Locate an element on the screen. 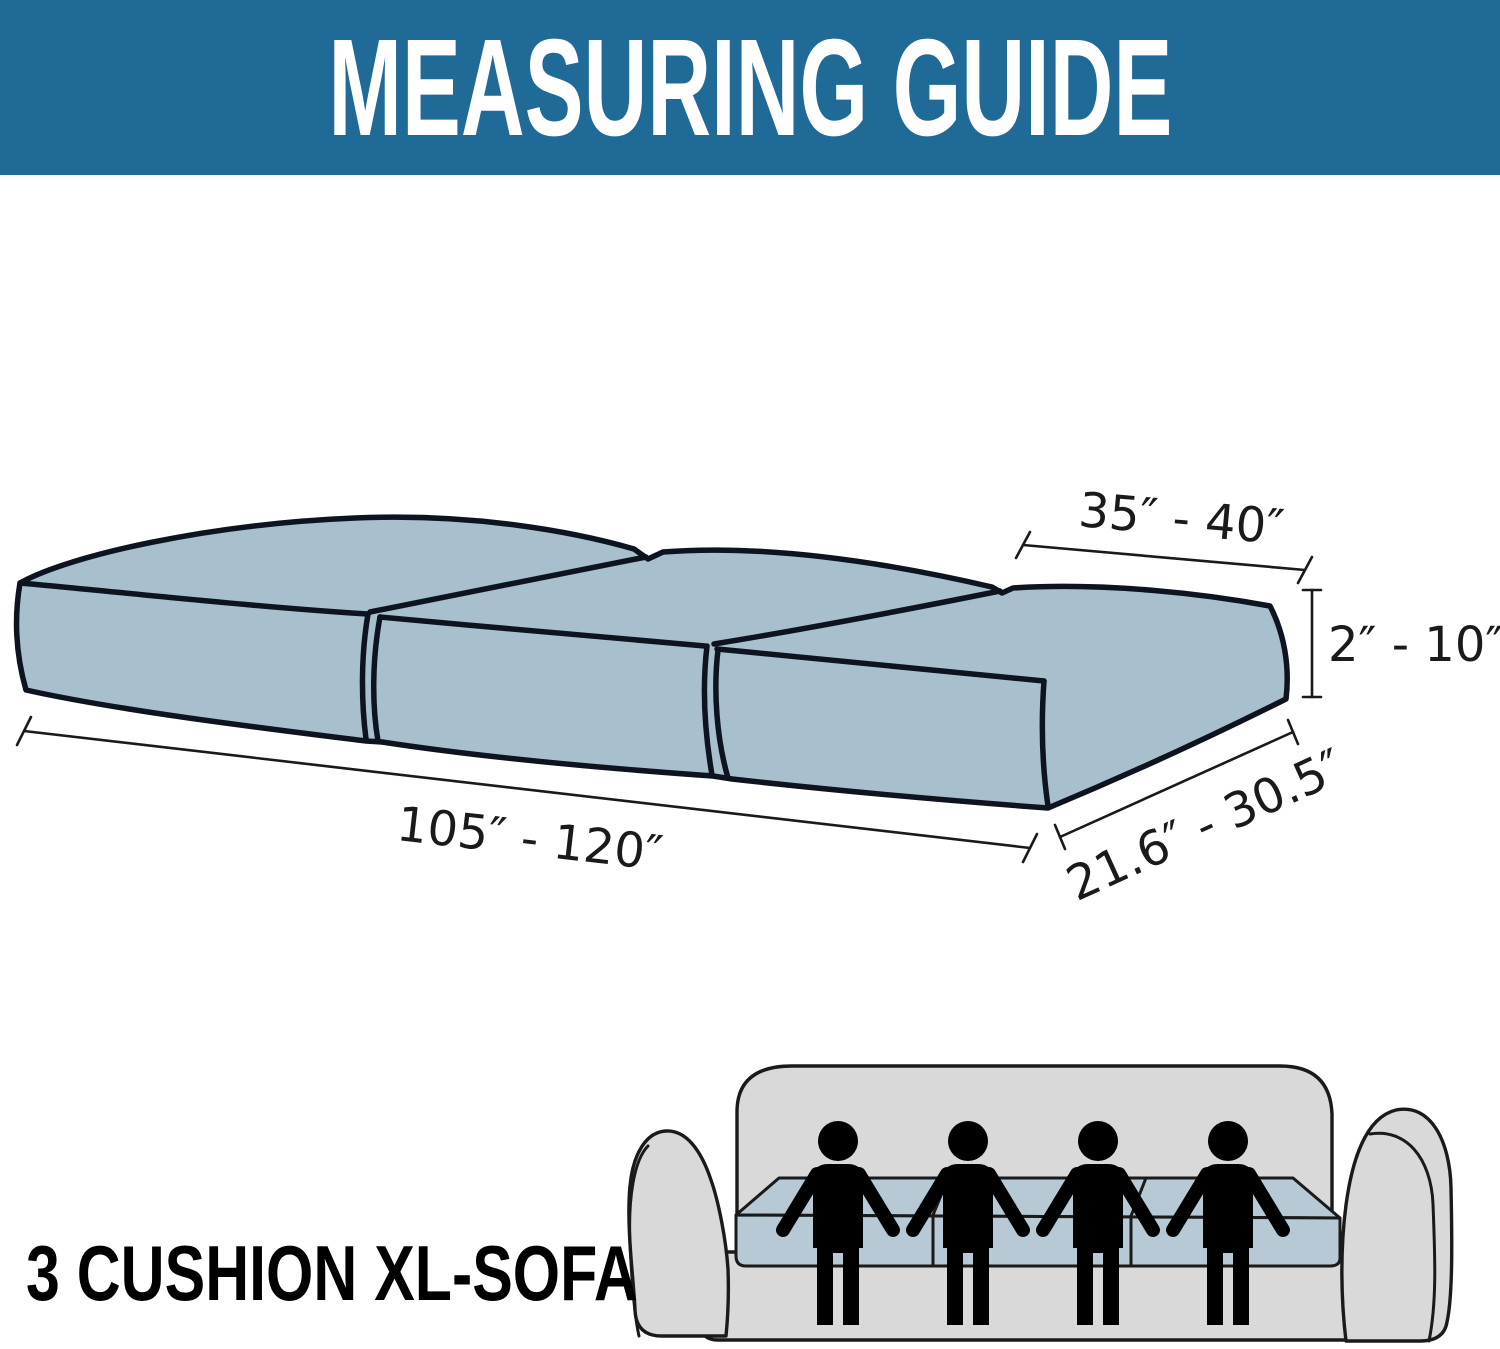 This screenshot has height=1349, width=1500. width-label: 35″ - 40″ is located at coordinates (1181, 519).